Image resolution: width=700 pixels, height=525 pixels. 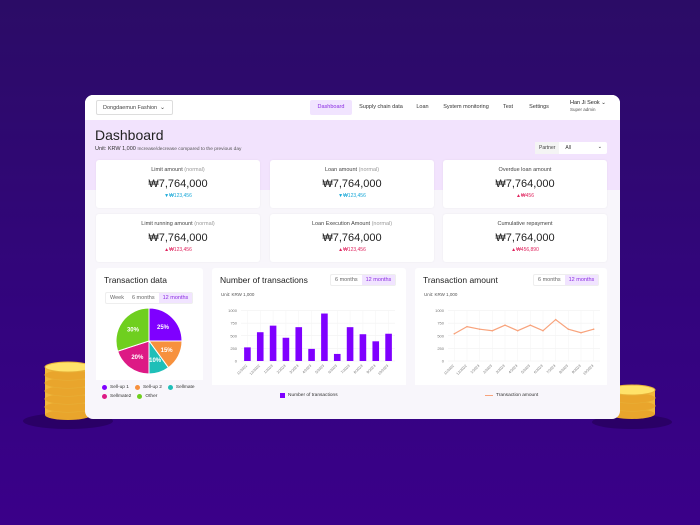 What do you see at coordinates (331, 107) in the screenshot?
I see `nav-dashboard: Dashboard` at bounding box center [331, 107].